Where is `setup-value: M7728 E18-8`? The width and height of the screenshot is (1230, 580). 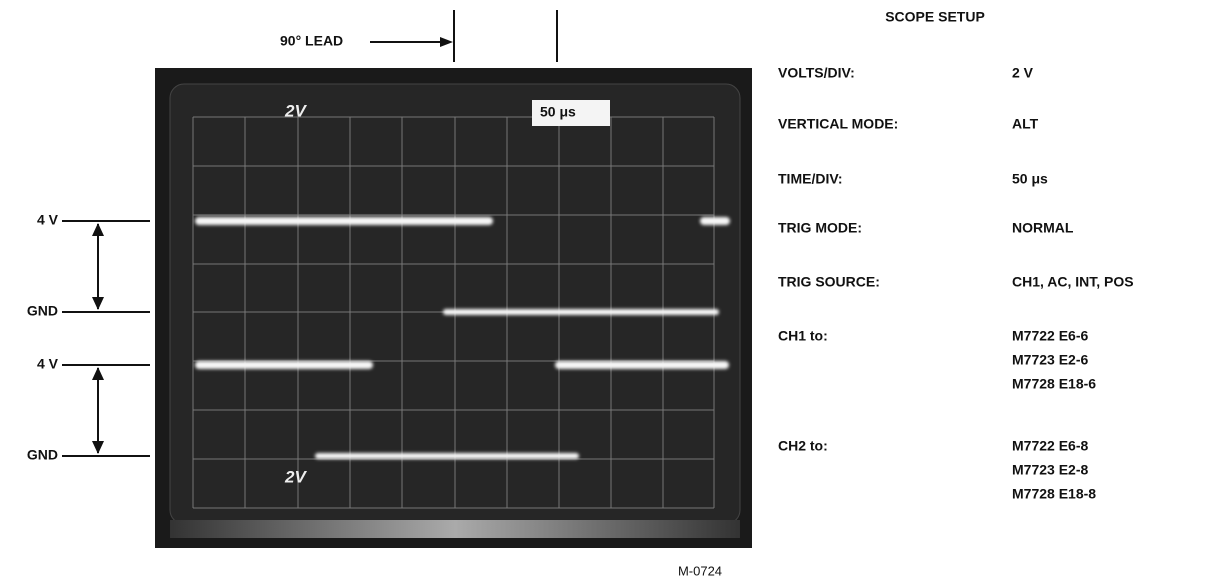
setup-value: M7728 E18-8 is located at coordinates (1054, 494).